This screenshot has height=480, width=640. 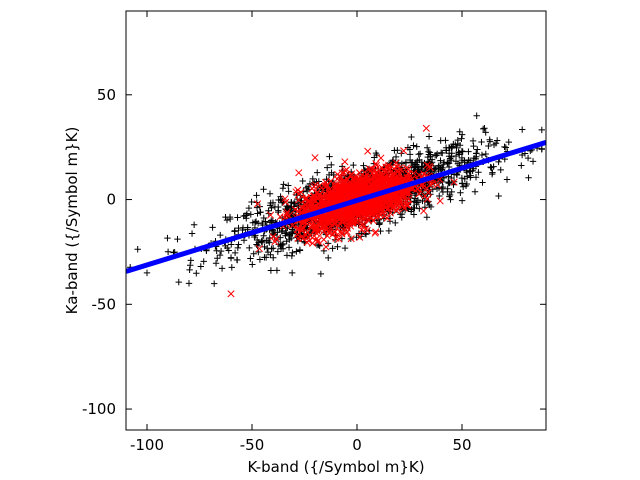 What do you see at coordinates (335, 467) in the screenshot?
I see `x-axis-label: K-band ({/Symbol m}K)` at bounding box center [335, 467].